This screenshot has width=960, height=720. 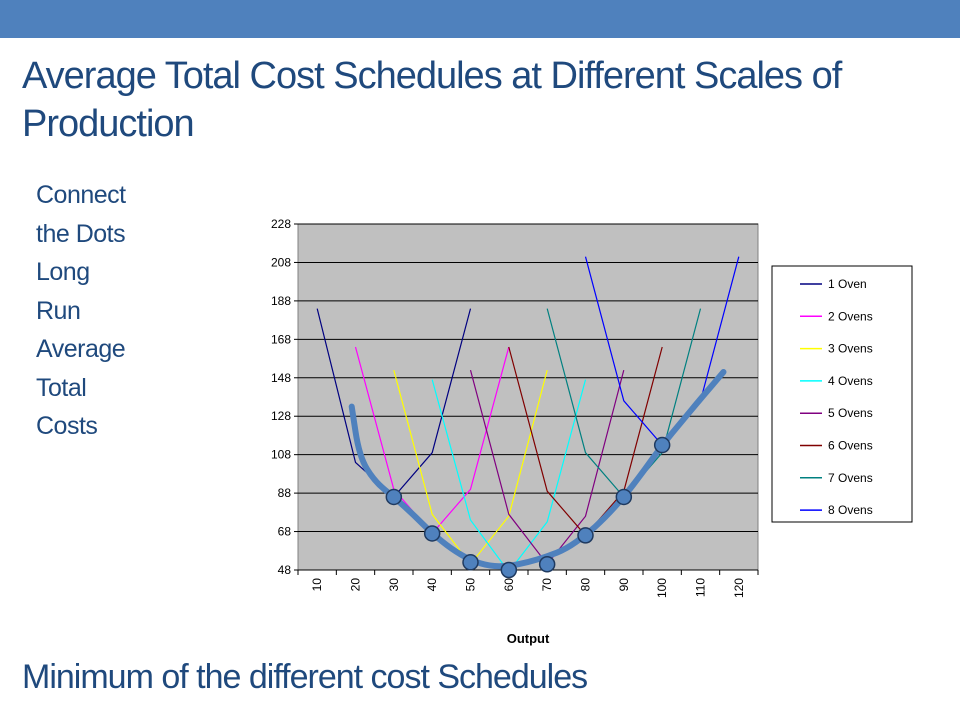 I want to click on side-note-line: Connect, so click(x=81, y=195).